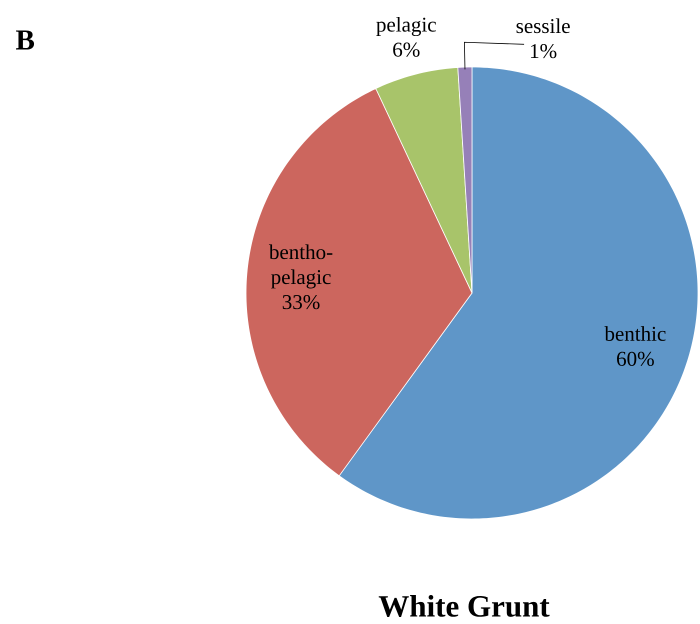 The image size is (700, 624). What do you see at coordinates (635, 359) in the screenshot?
I see `data-label: 60%` at bounding box center [635, 359].